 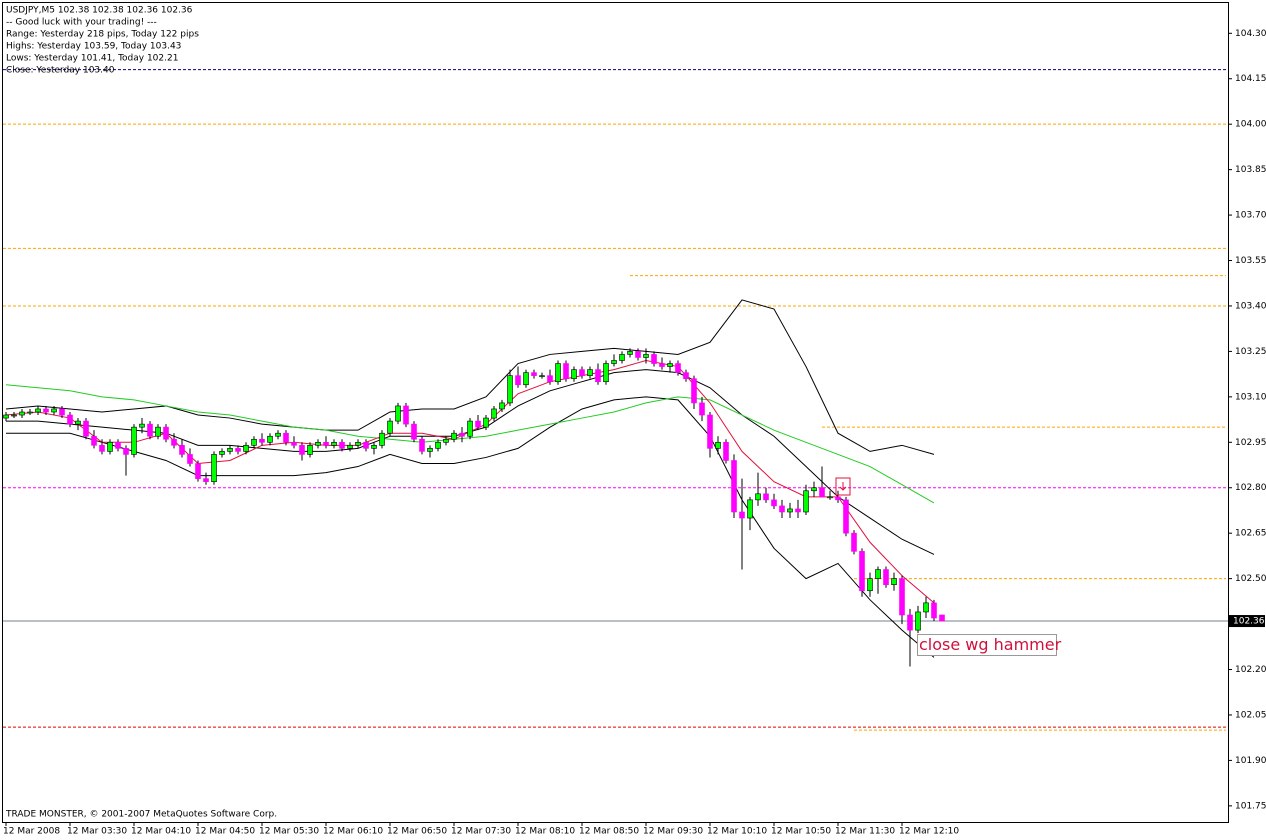 What do you see at coordinates (1250, 261) in the screenshot?
I see `y-tick-label: 103.55` at bounding box center [1250, 261].